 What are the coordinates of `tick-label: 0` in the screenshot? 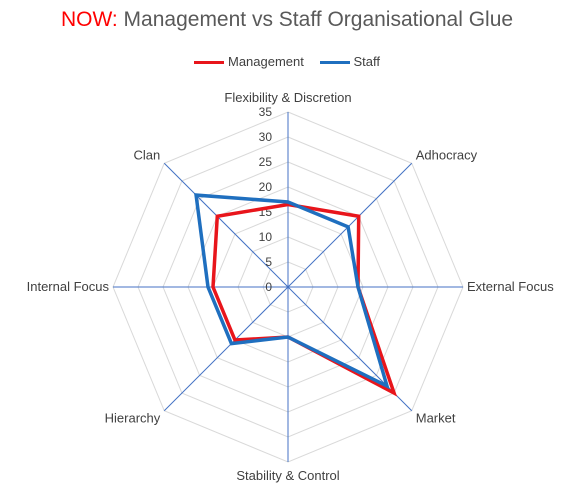 It's located at (268, 287).